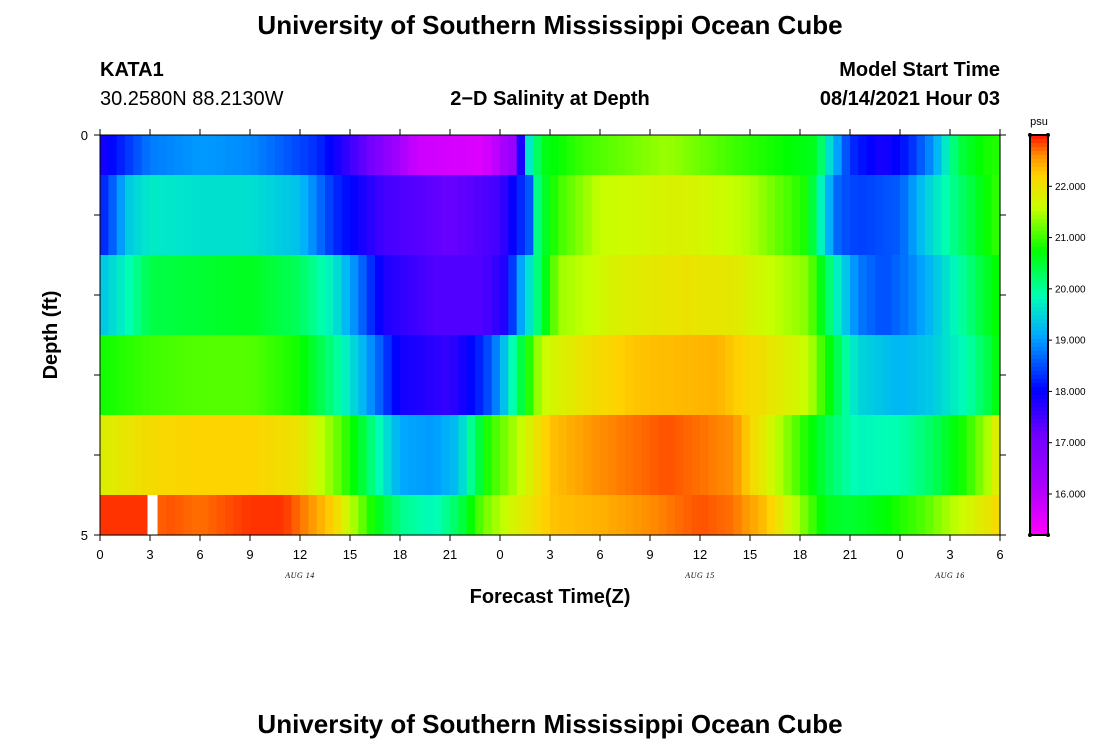 The height and width of the screenshot is (750, 1100). What do you see at coordinates (152, 515) in the screenshot?
I see `no-data-gap` at bounding box center [152, 515].